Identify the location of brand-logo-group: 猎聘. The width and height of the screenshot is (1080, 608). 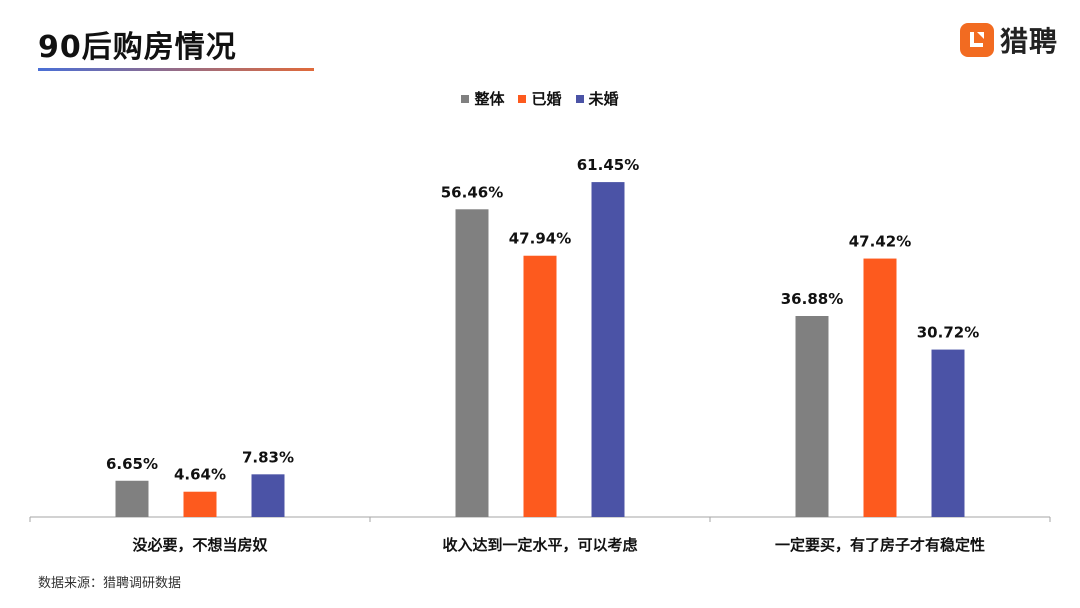
(1008, 40).